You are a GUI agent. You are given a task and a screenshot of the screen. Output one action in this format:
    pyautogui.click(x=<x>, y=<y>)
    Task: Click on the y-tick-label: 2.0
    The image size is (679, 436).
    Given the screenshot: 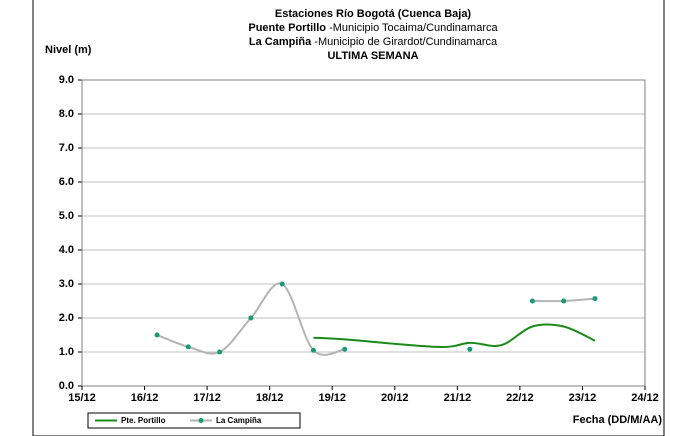 What is the action you would take?
    pyautogui.click(x=66, y=318)
    